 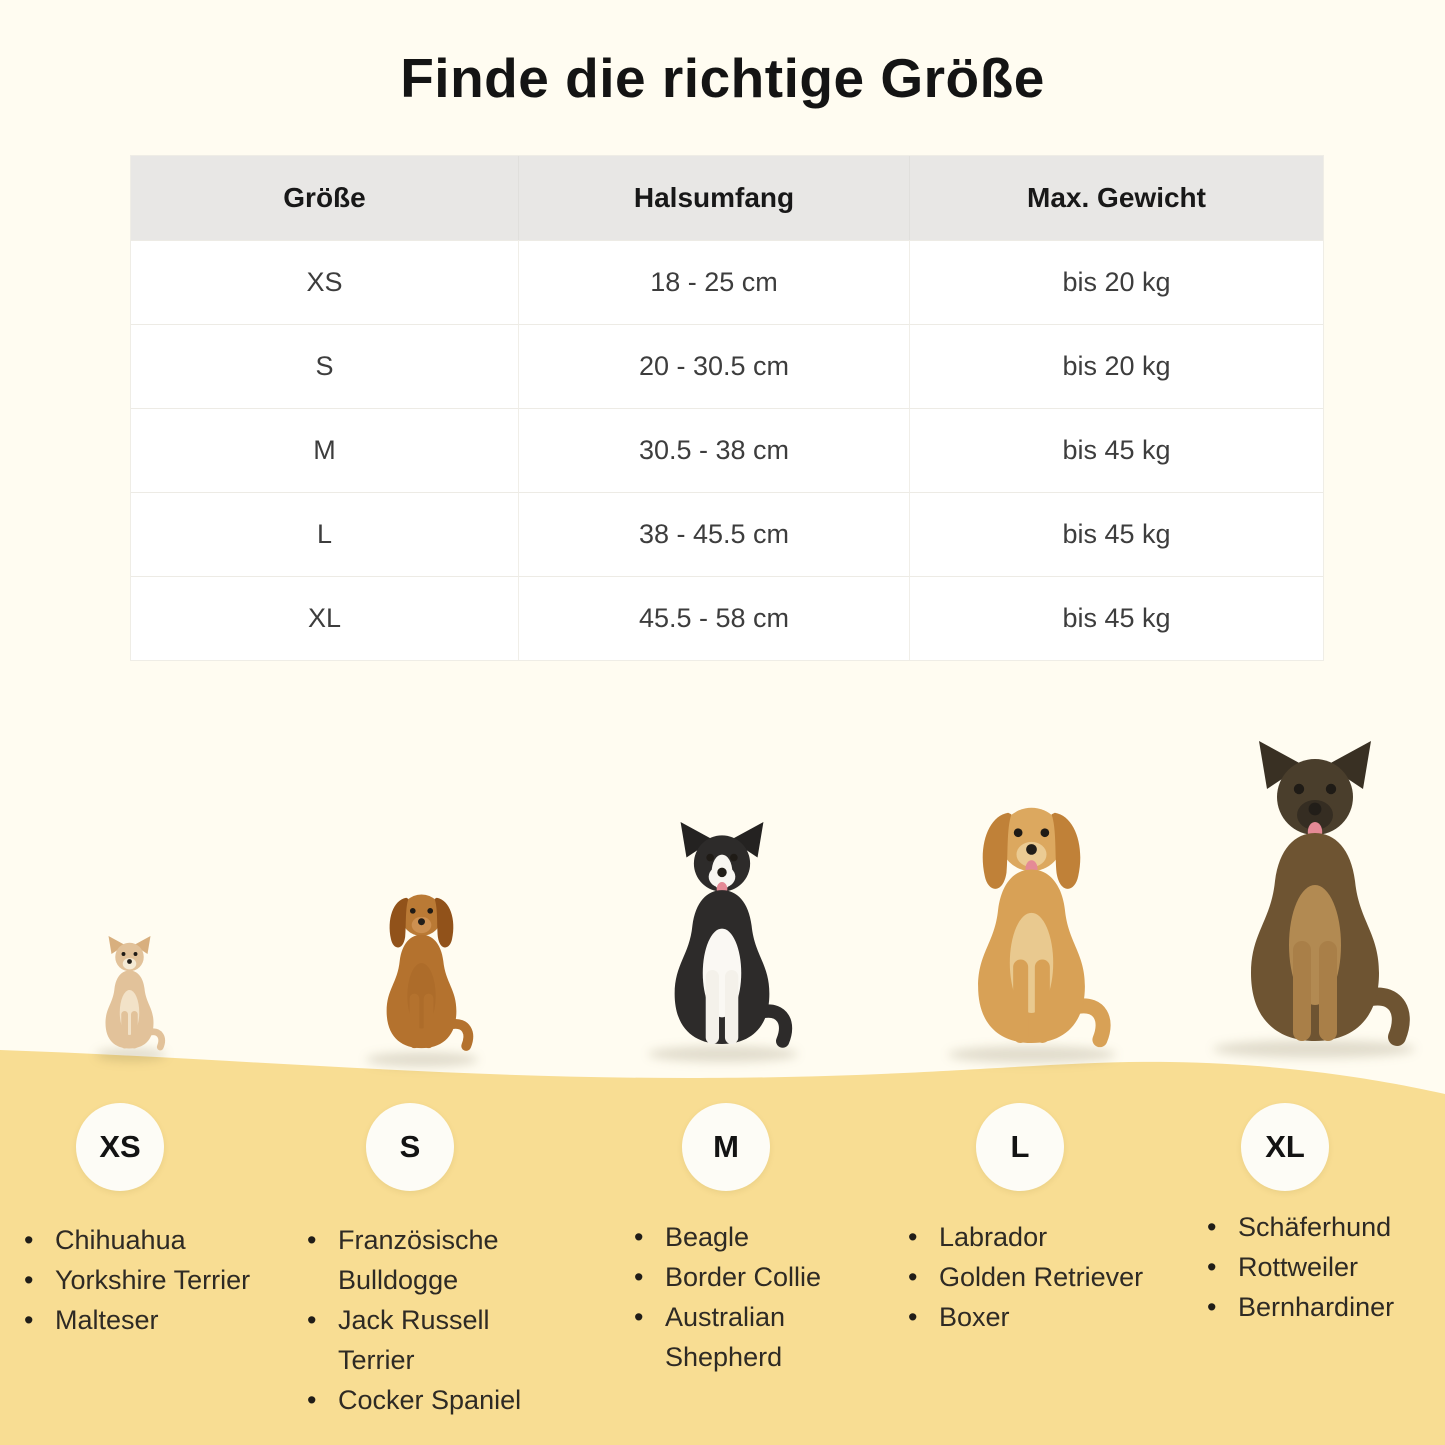 What do you see at coordinates (713, 282) in the screenshot?
I see `cell-neck: 18 - 25 cm` at bounding box center [713, 282].